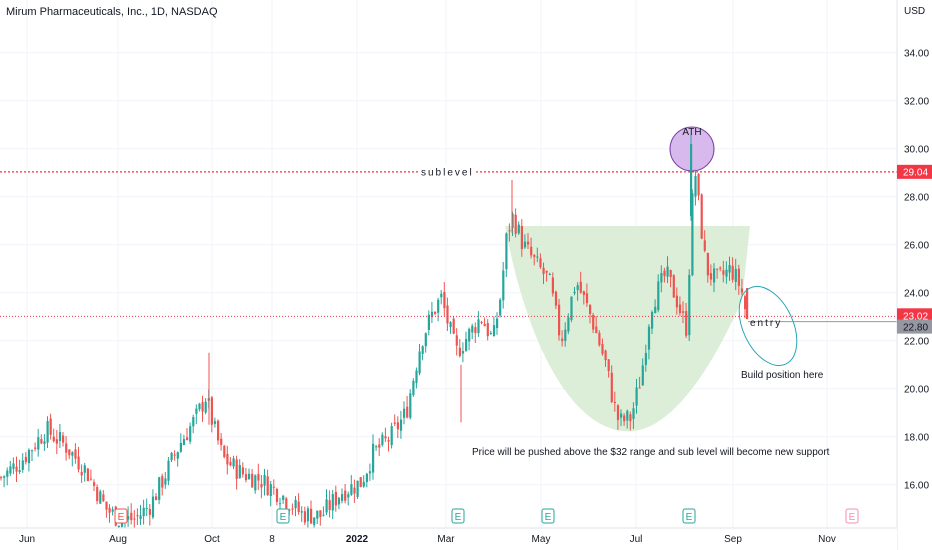 The image size is (932, 550). Describe the element at coordinates (766, 323) in the screenshot. I see `entry-label: entry` at that location.